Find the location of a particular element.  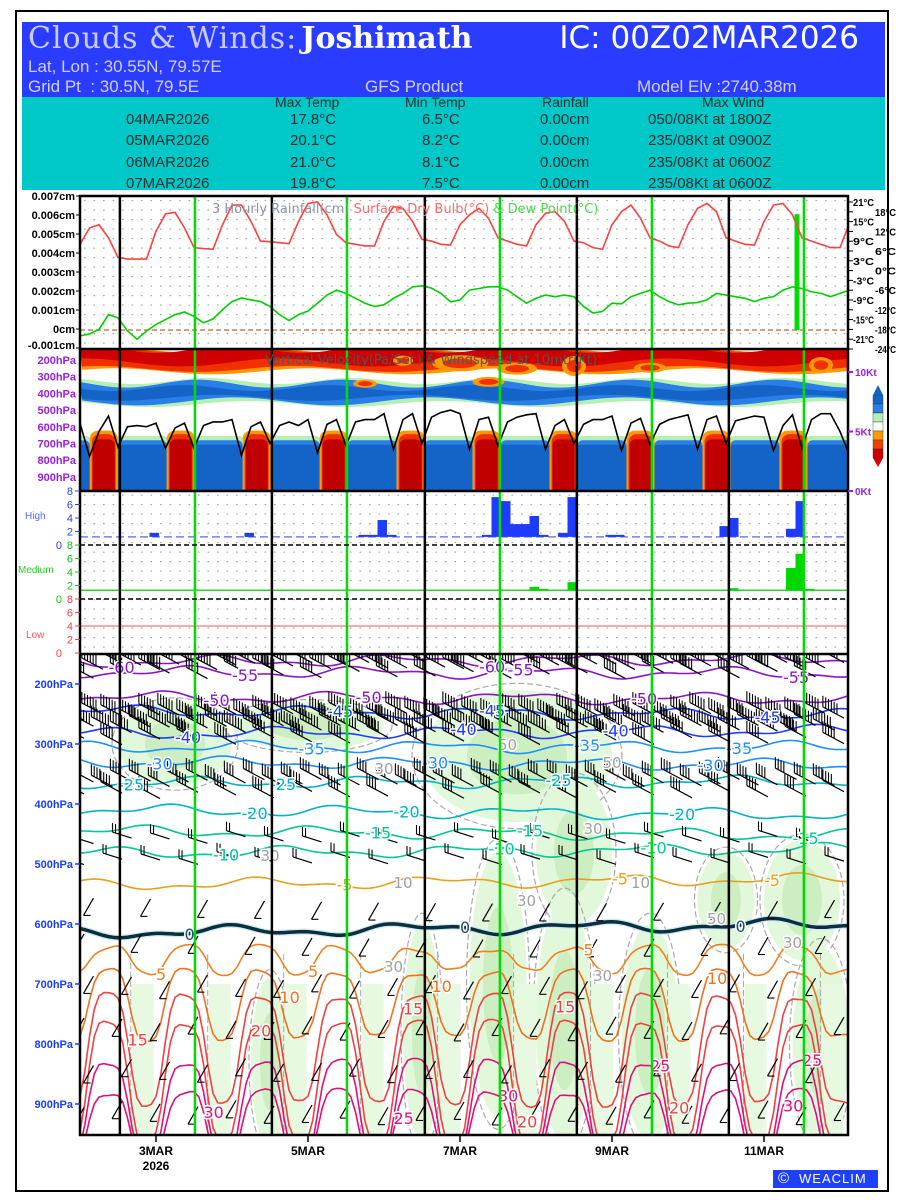

isotherm-label: 0 is located at coordinates (465, 927).